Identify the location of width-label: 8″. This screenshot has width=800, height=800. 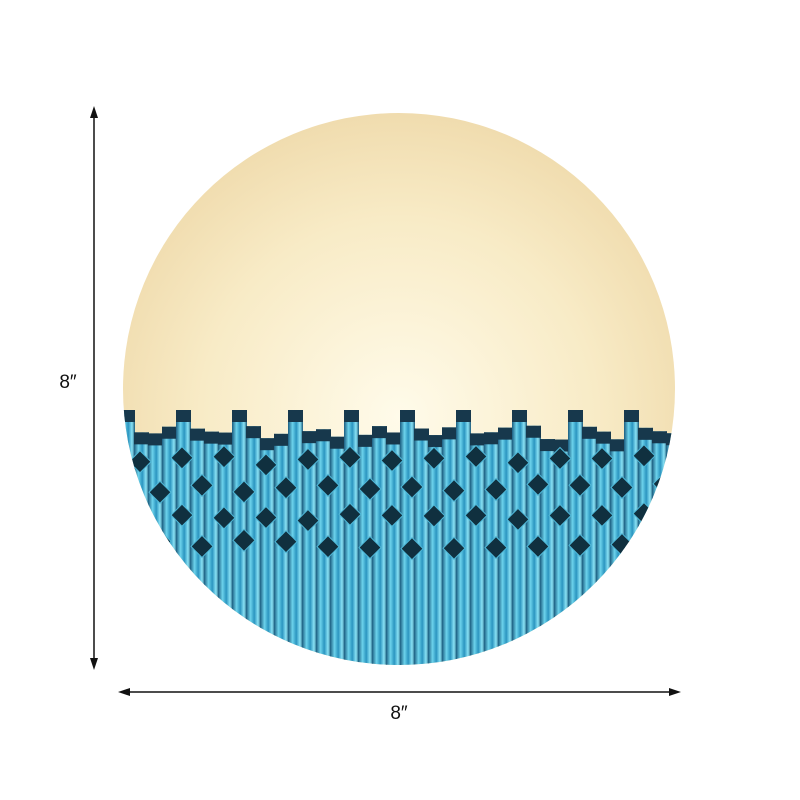
(399, 713).